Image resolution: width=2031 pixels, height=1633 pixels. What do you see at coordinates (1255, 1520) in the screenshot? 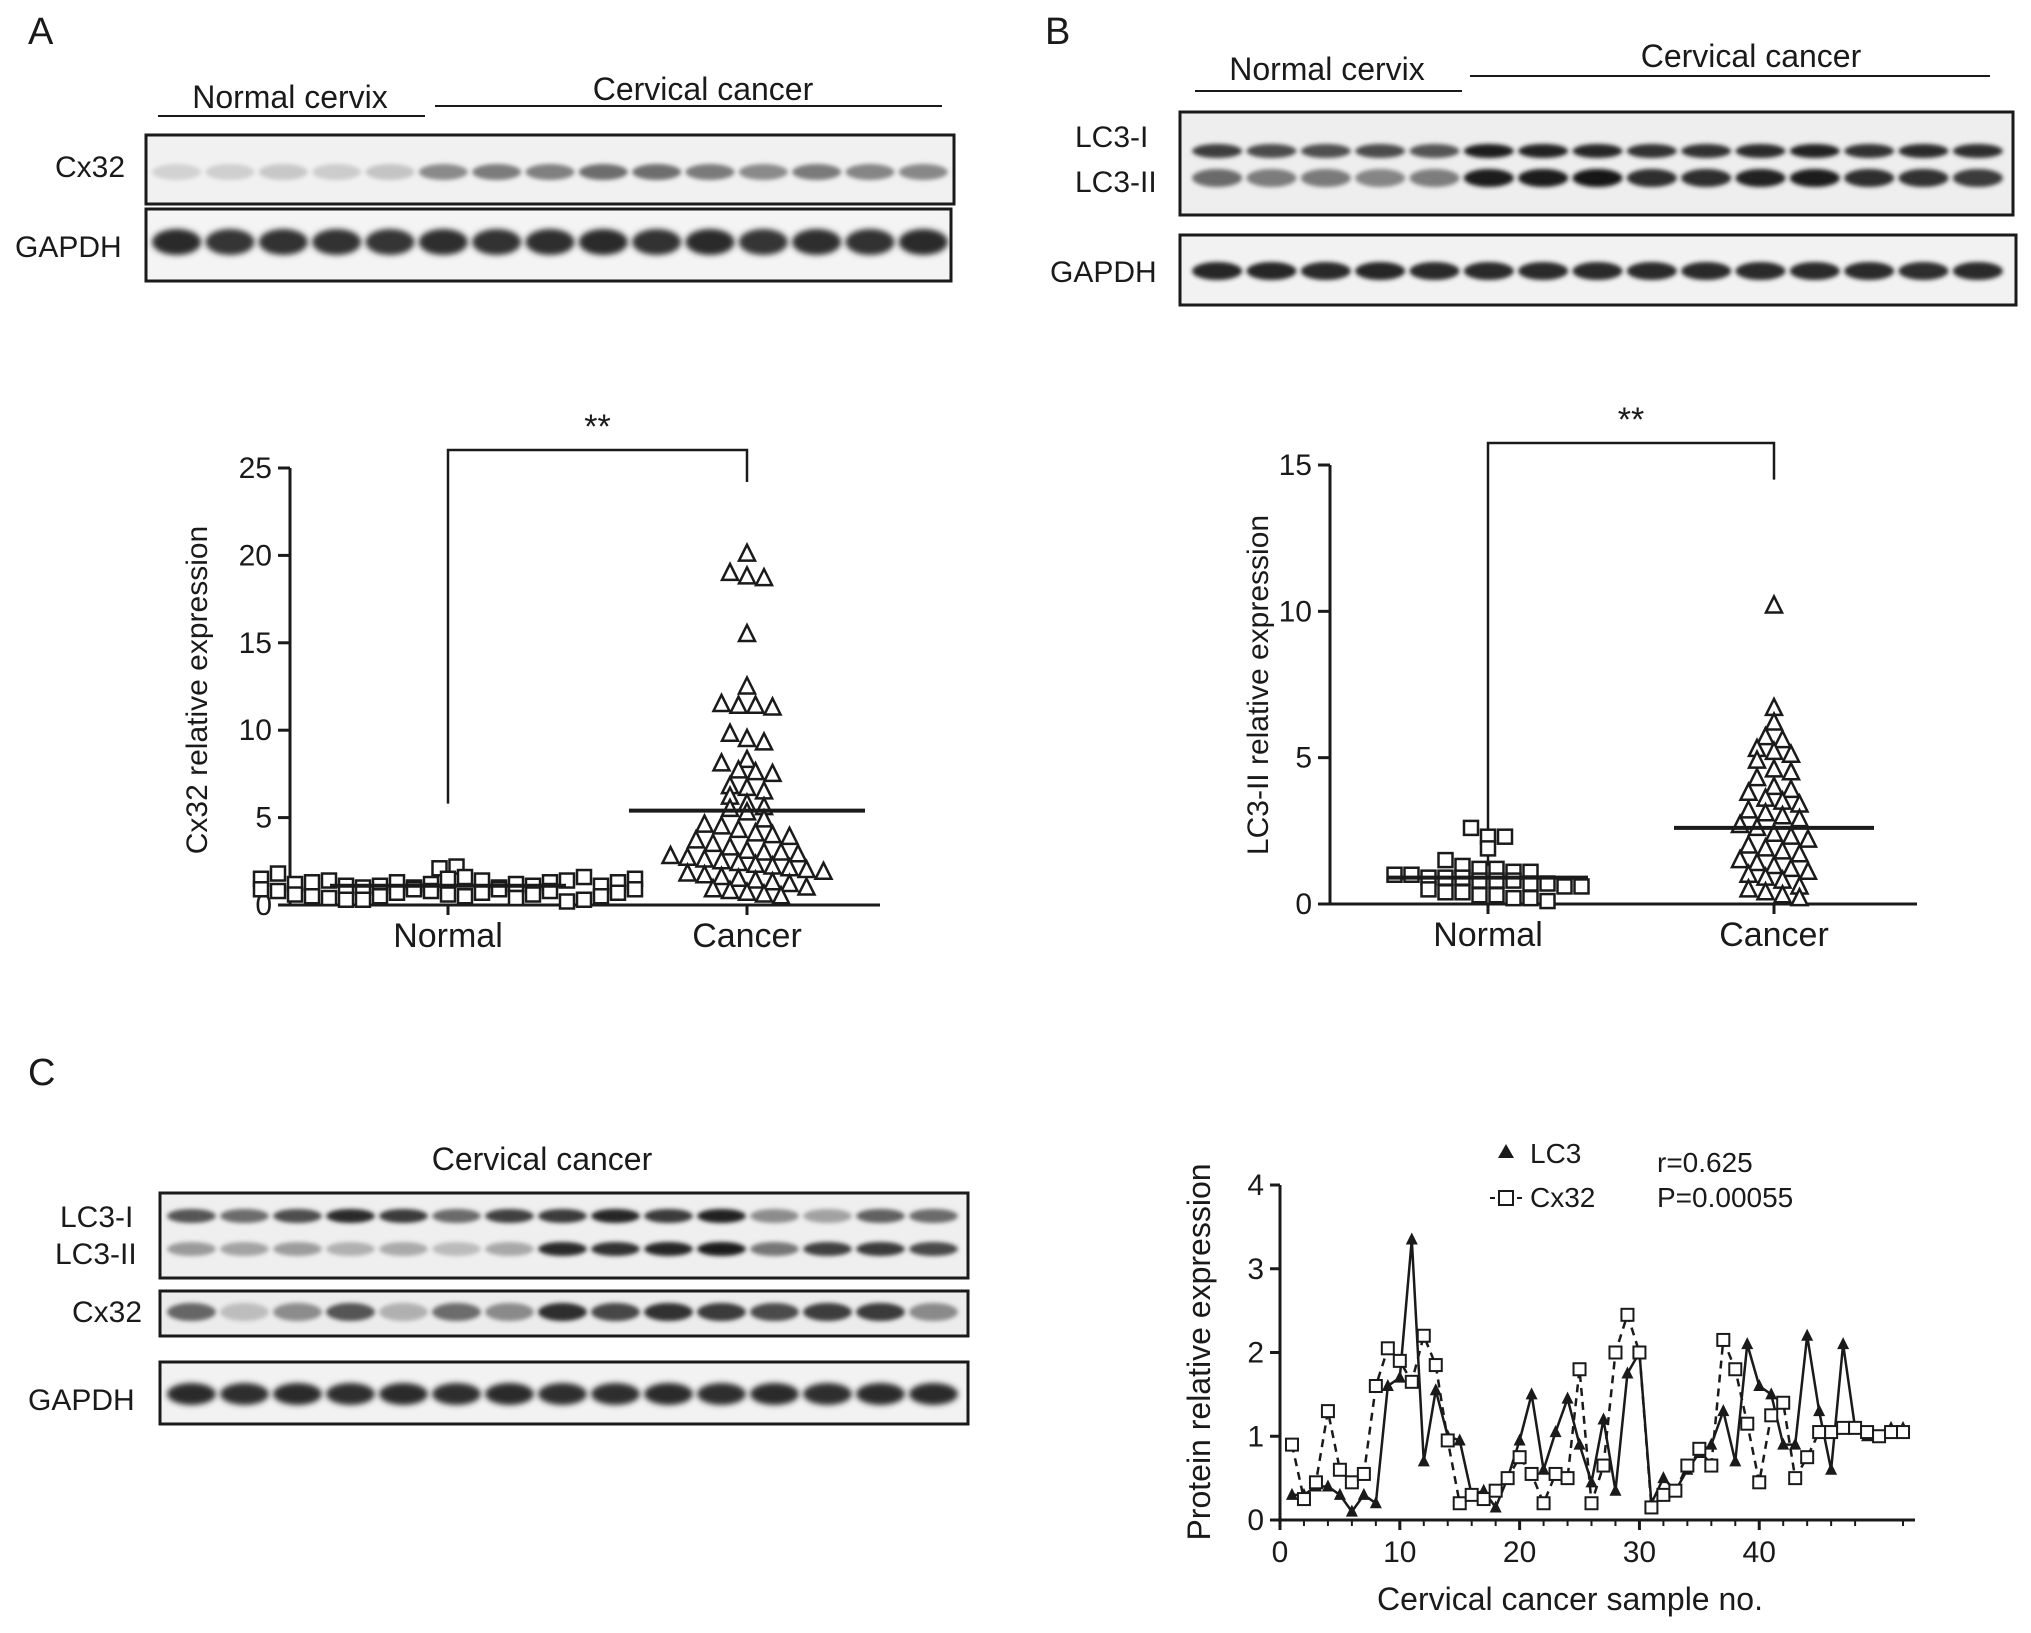
I see `y-tick-label: 0` at bounding box center [1255, 1520].